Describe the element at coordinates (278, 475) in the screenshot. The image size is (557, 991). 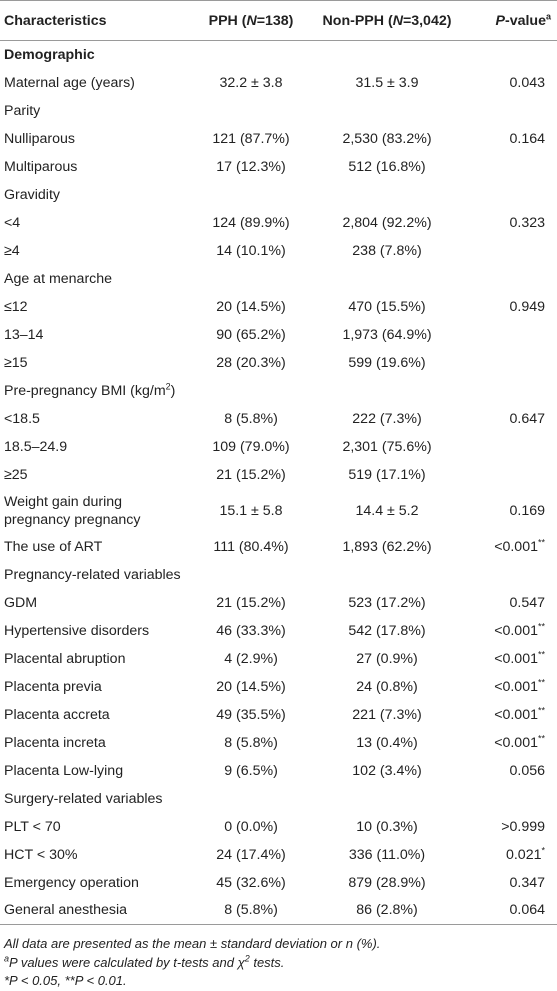
I see `table-row: ≥25 21 (15.2%) 519 (17.1%)` at that location.